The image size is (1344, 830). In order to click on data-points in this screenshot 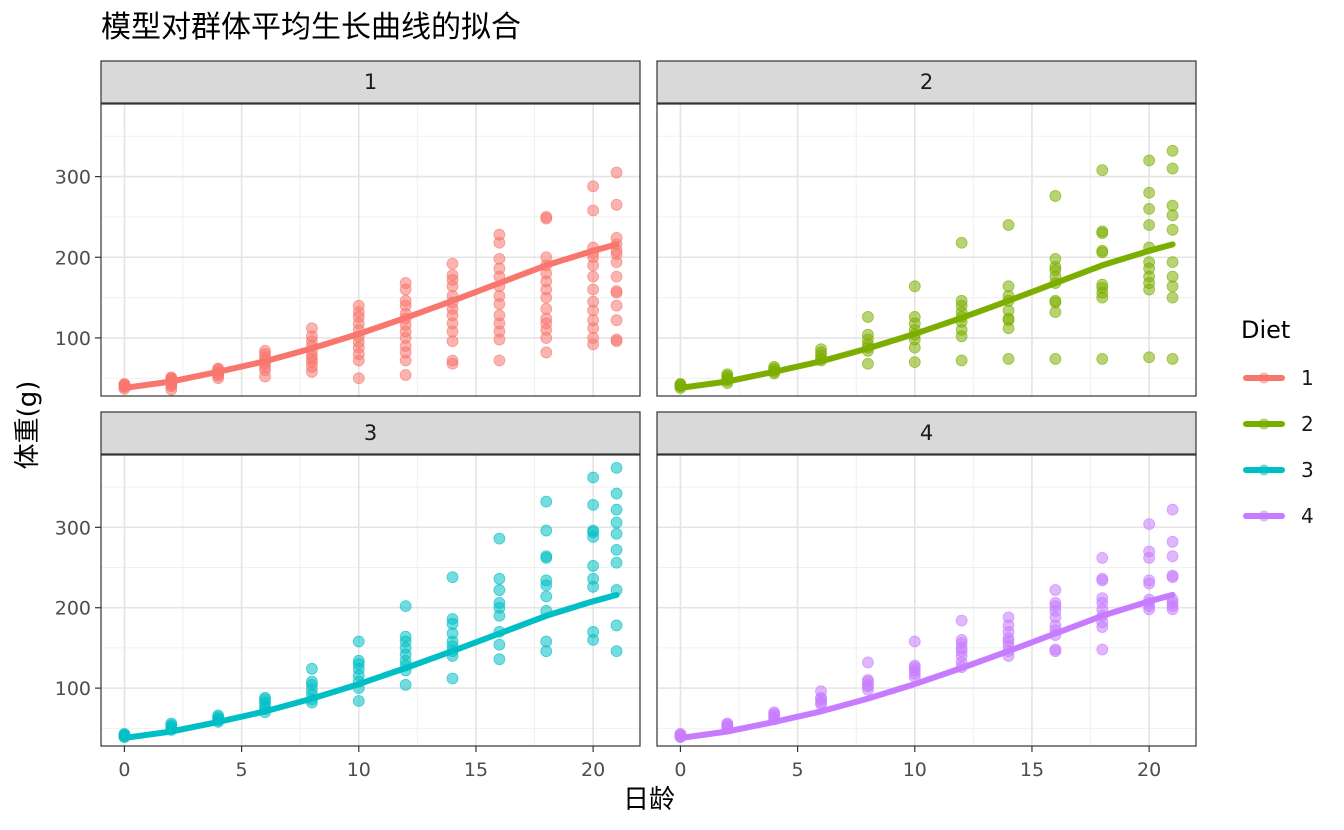, I will do `click(370, 602)`.